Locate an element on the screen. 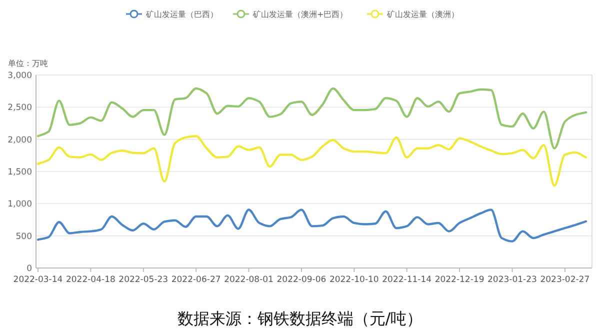 Image resolution: width=600 pixels, height=336 pixels. y-tick-label: 500 is located at coordinates (24, 237).